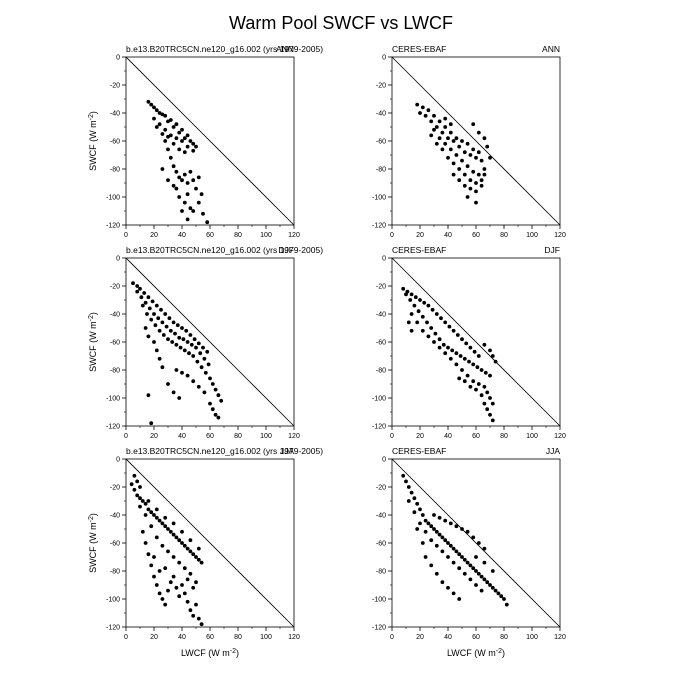  Describe the element at coordinates (419, 49) in the screenshot. I see `panel-left-label: CERES-EBAF` at that location.